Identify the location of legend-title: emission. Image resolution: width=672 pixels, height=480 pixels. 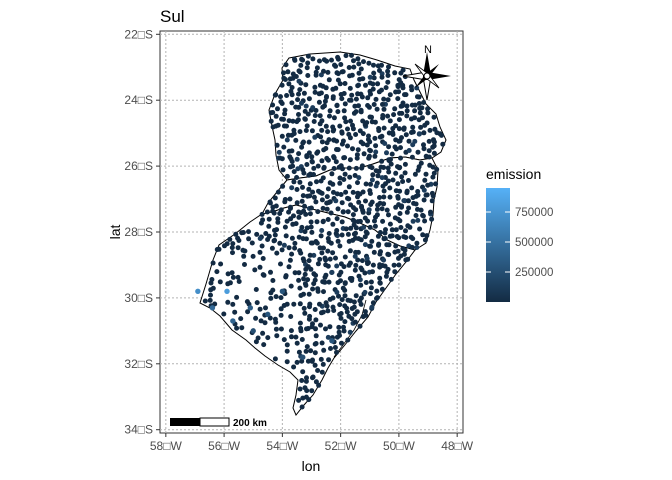
(513, 174).